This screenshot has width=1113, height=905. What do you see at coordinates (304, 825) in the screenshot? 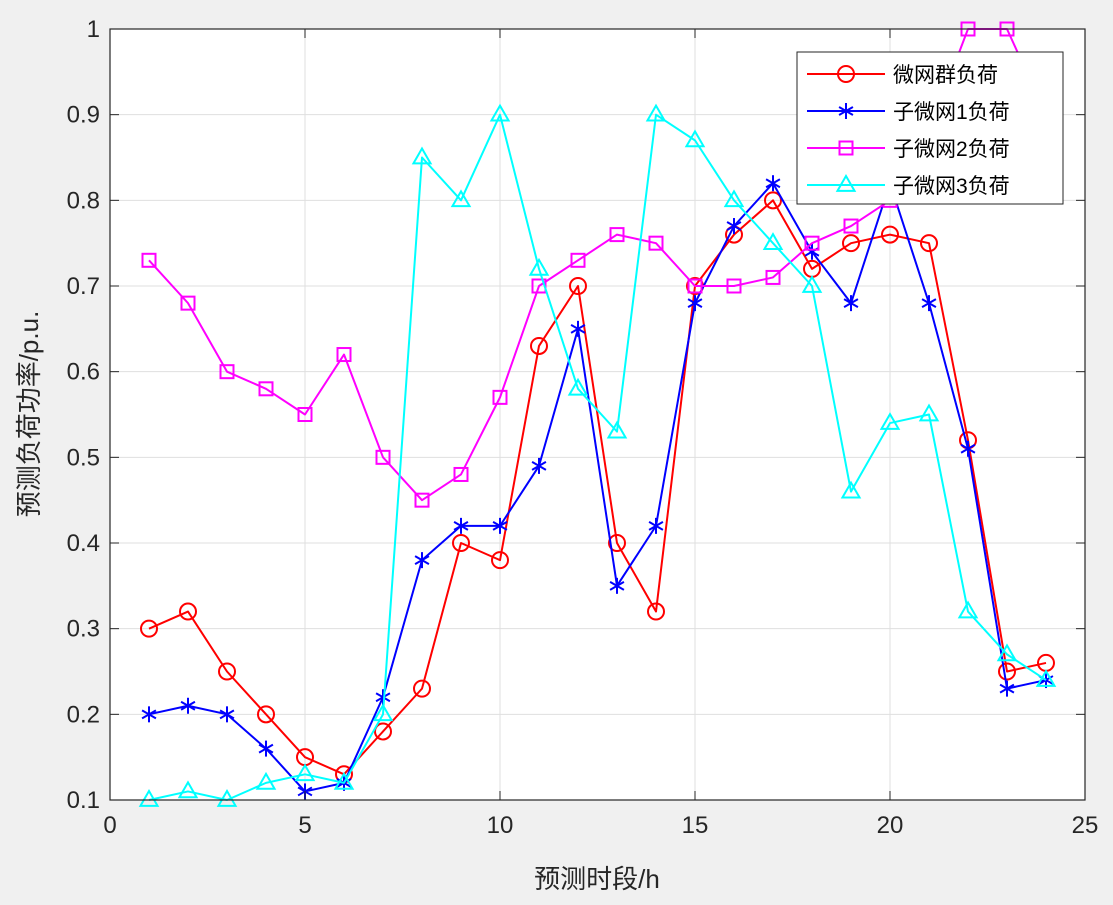
I see `x-tick-label: 5` at bounding box center [304, 825].